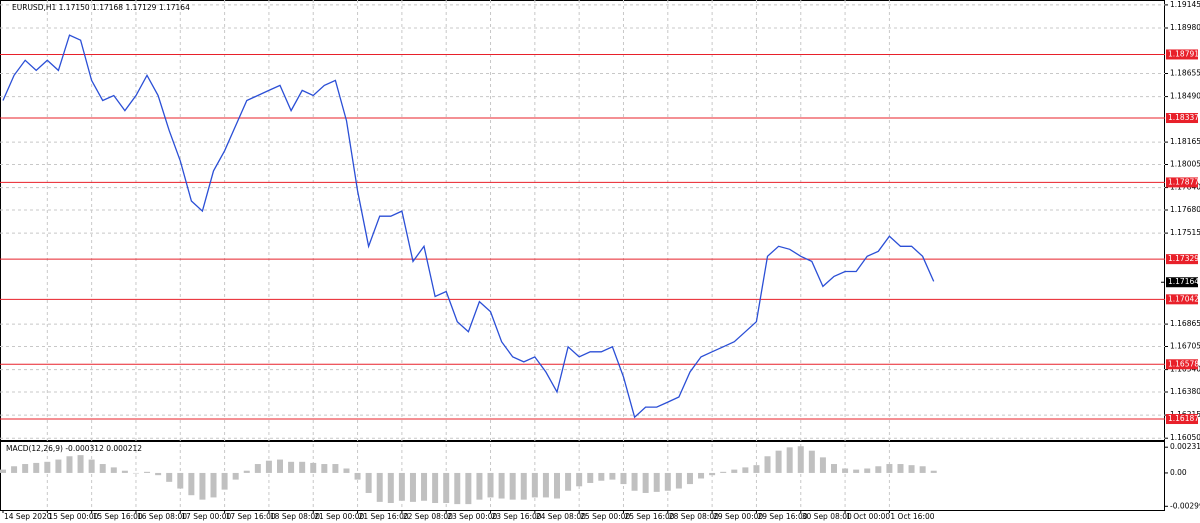 This screenshot has width=1200, height=523. What do you see at coordinates (1185, 141) in the screenshot?
I see `y-tick-label: 1.18165` at bounding box center [1185, 141].